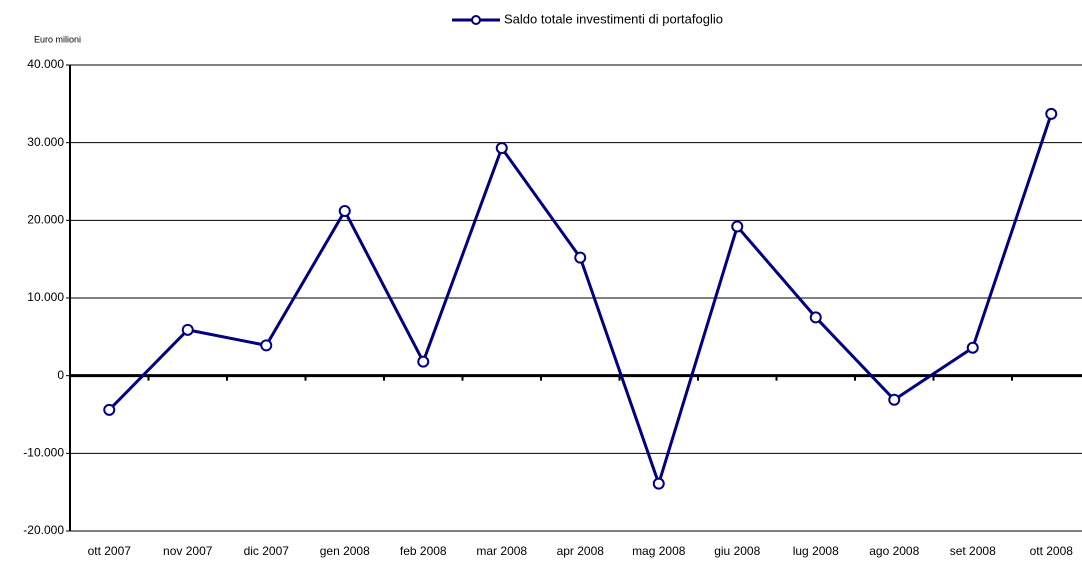 The image size is (1082, 561). I want to click on x-tick-label: lug 2008, so click(816, 551).